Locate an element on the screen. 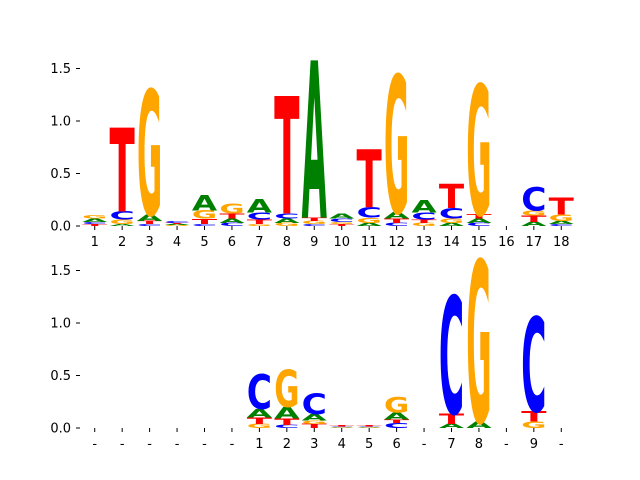  x-tick-label: 3 is located at coordinates (314, 444).